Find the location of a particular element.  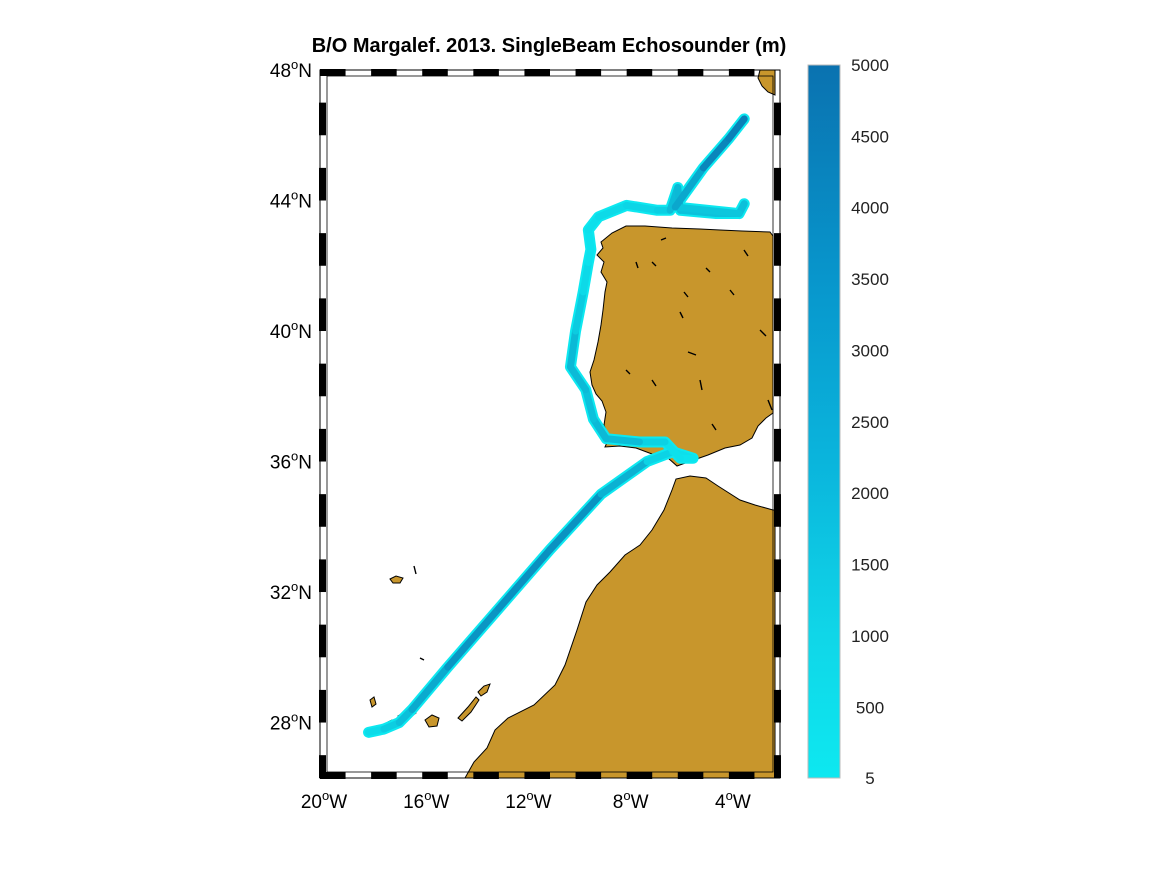

longitude-labels: 20oW 16oW 12oW 8oW 4oW is located at coordinates (526, 800).